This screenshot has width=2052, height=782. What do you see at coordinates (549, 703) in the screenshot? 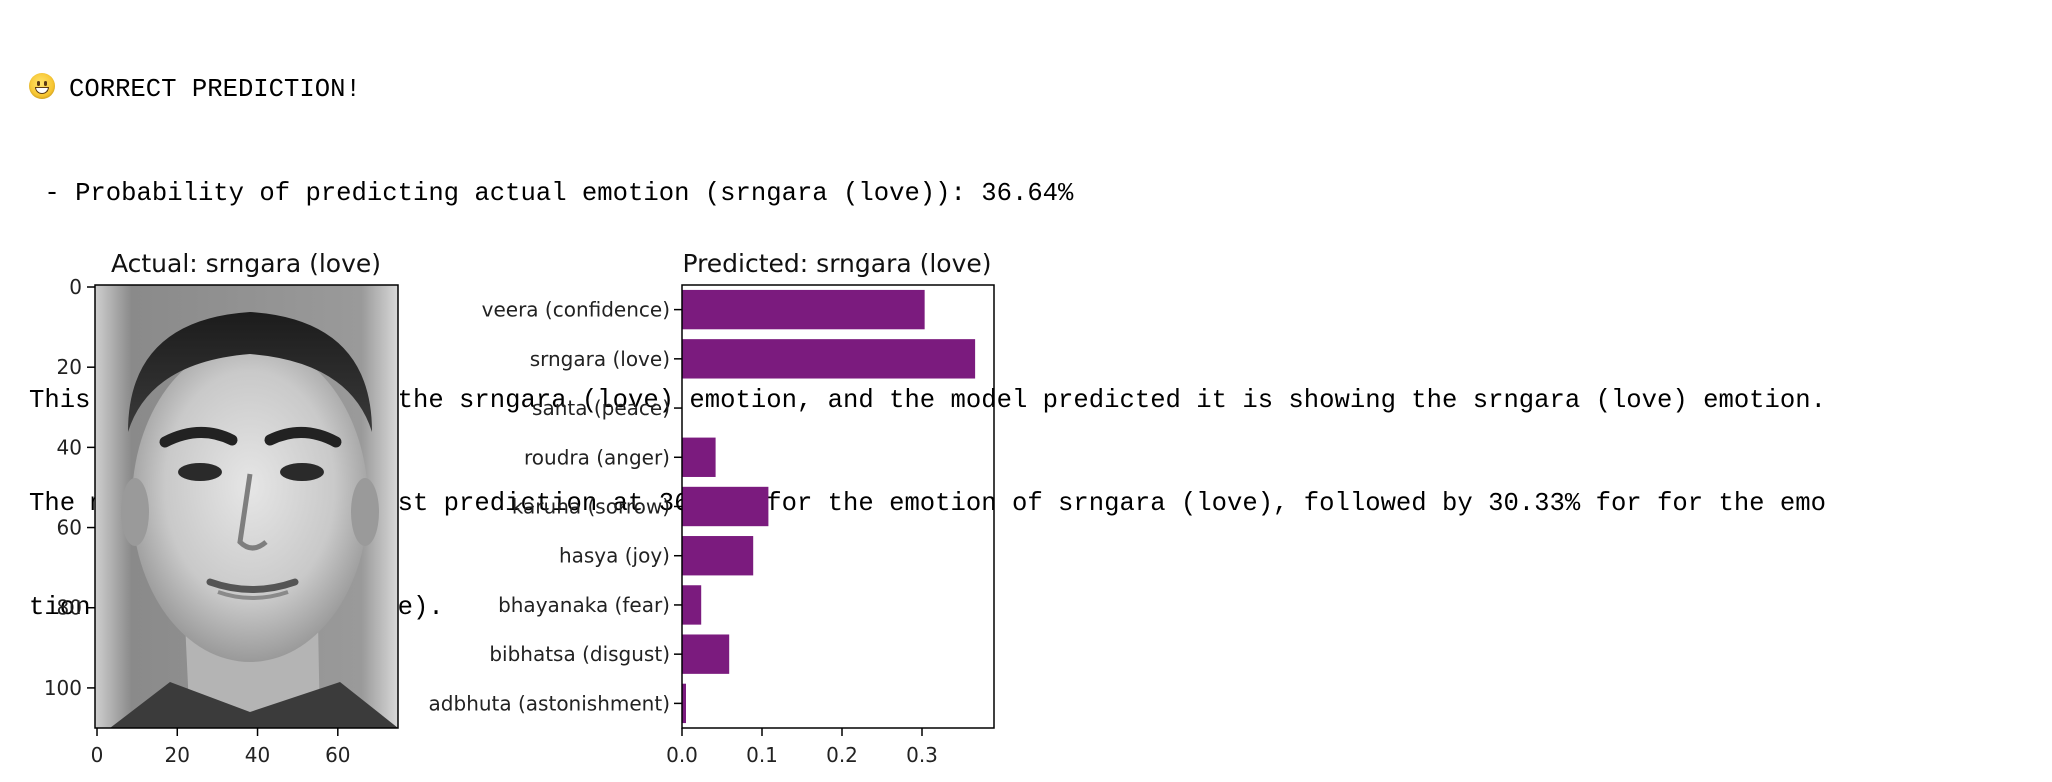
I see `category-label: adbhuta (astonishment)` at bounding box center [549, 703].